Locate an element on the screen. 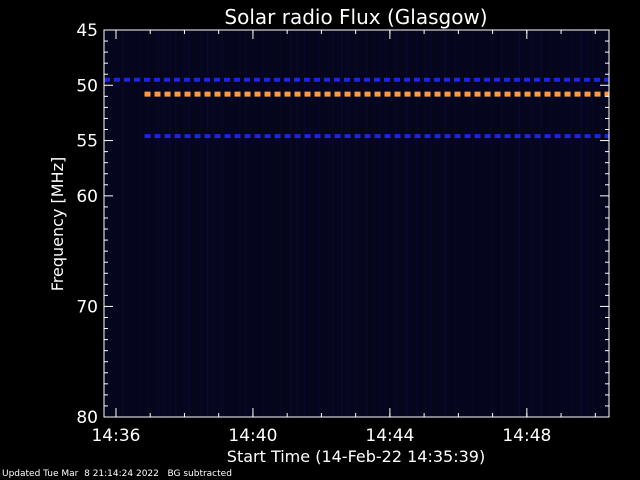 Image resolution: width=640 pixels, height=480 pixels. x-tick-label-1440: 14:40 is located at coordinates (252, 436).